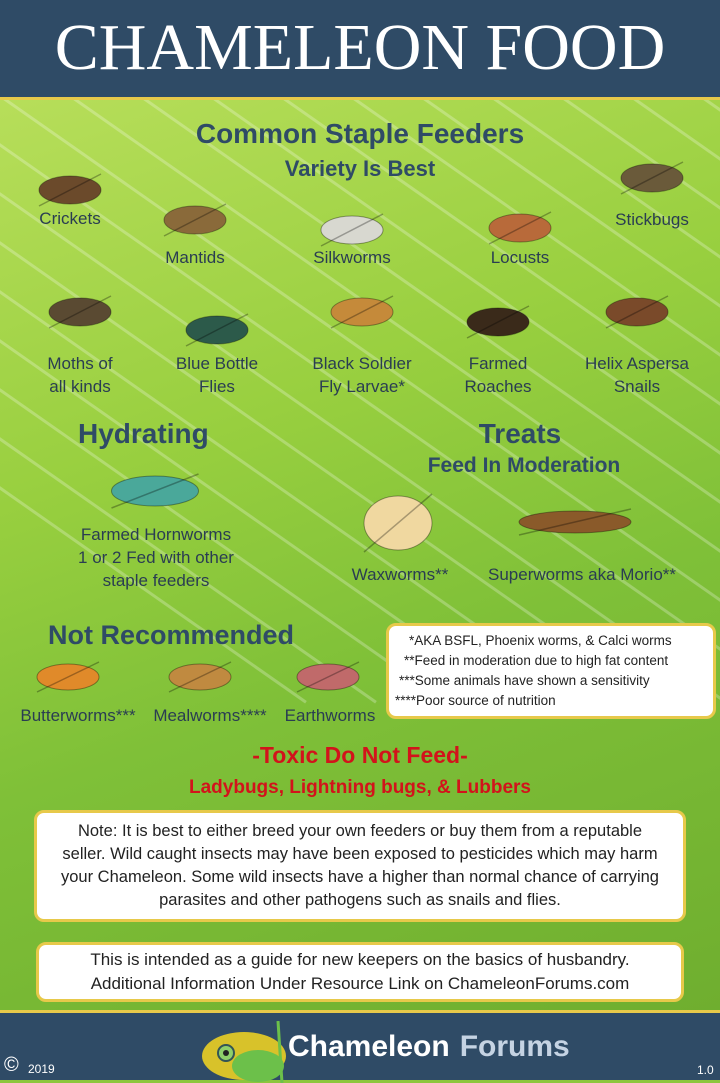 This screenshot has height=1083, width=720. What do you see at coordinates (498, 375) in the screenshot?
I see `feeder-label: Farmed Roaches` at bounding box center [498, 375].